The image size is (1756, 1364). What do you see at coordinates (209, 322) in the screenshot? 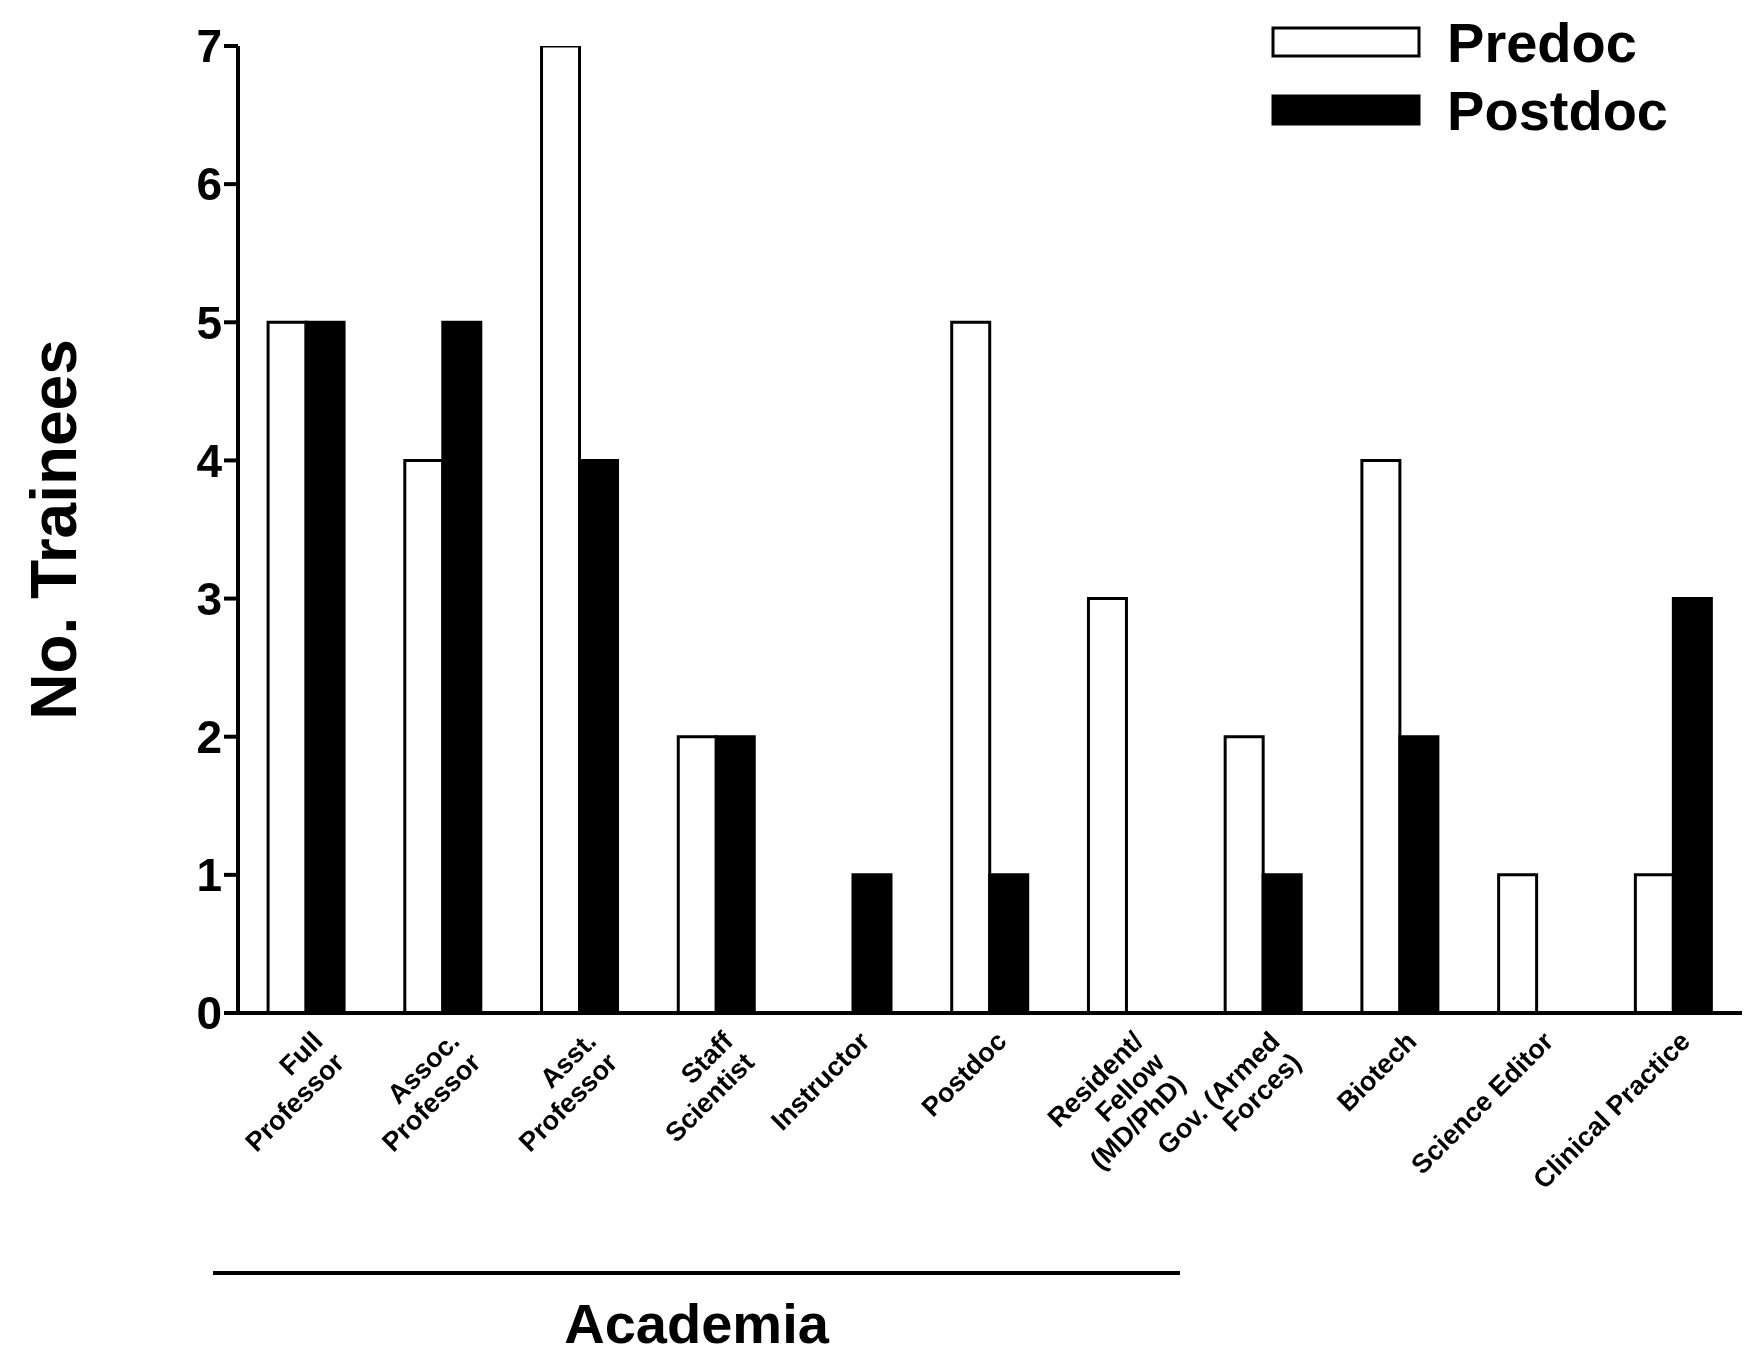
I see `y-tick-label: 5` at bounding box center [209, 322].